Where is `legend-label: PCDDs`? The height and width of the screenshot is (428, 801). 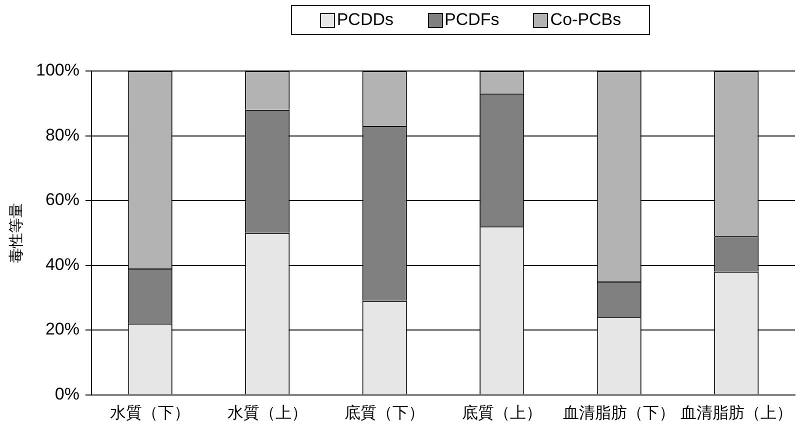 legend-label: PCDDs is located at coordinates (365, 20).